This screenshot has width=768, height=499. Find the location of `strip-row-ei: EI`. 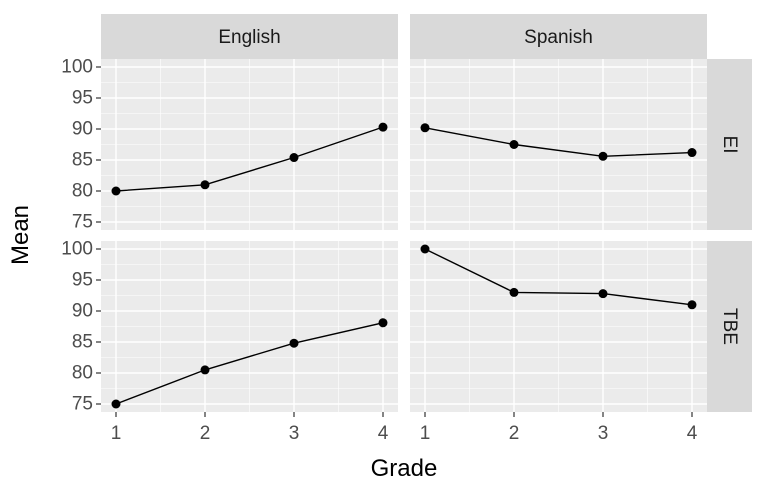

strip-row-ei: EI is located at coordinates (729, 144).